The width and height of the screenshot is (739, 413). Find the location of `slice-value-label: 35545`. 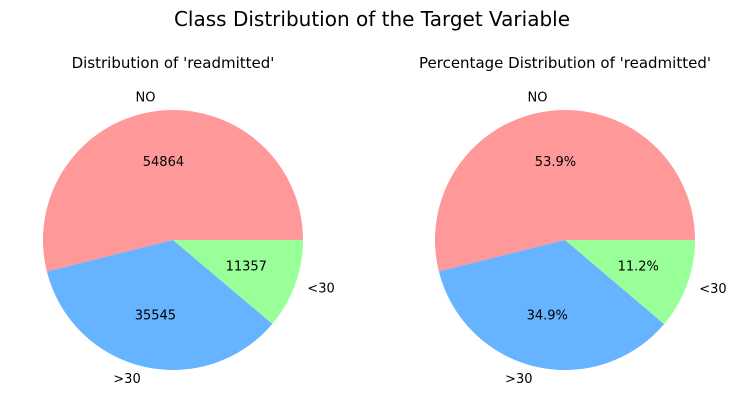

slice-value-label: 35545 is located at coordinates (155, 315).